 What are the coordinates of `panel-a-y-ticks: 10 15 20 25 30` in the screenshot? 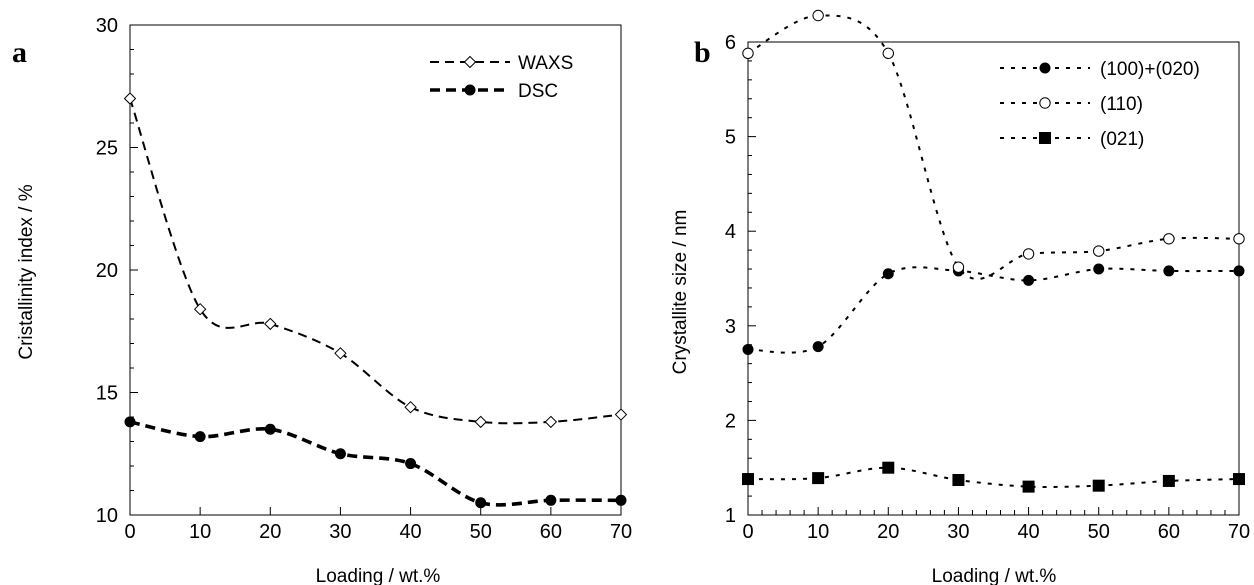 It's located at (117, 271).